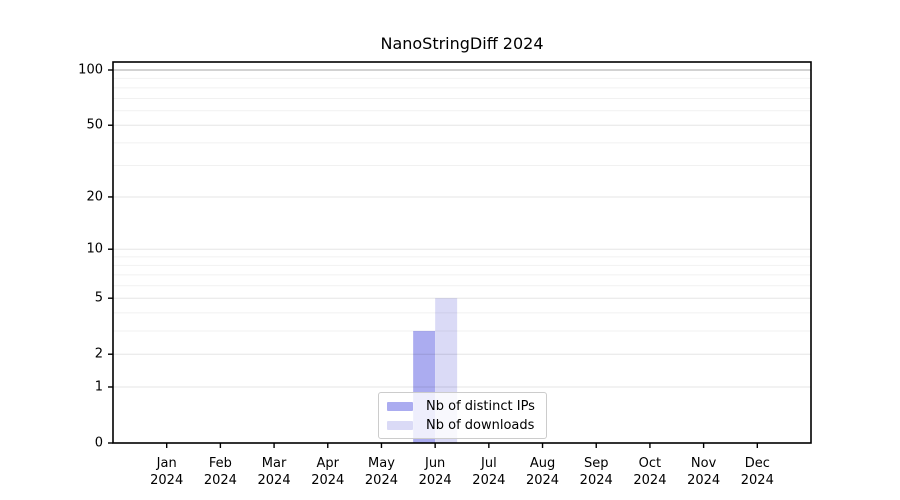 Image resolution: width=900 pixels, height=500 pixels. Describe the element at coordinates (94, 196) in the screenshot. I see `y-tick-label: 20` at that location.